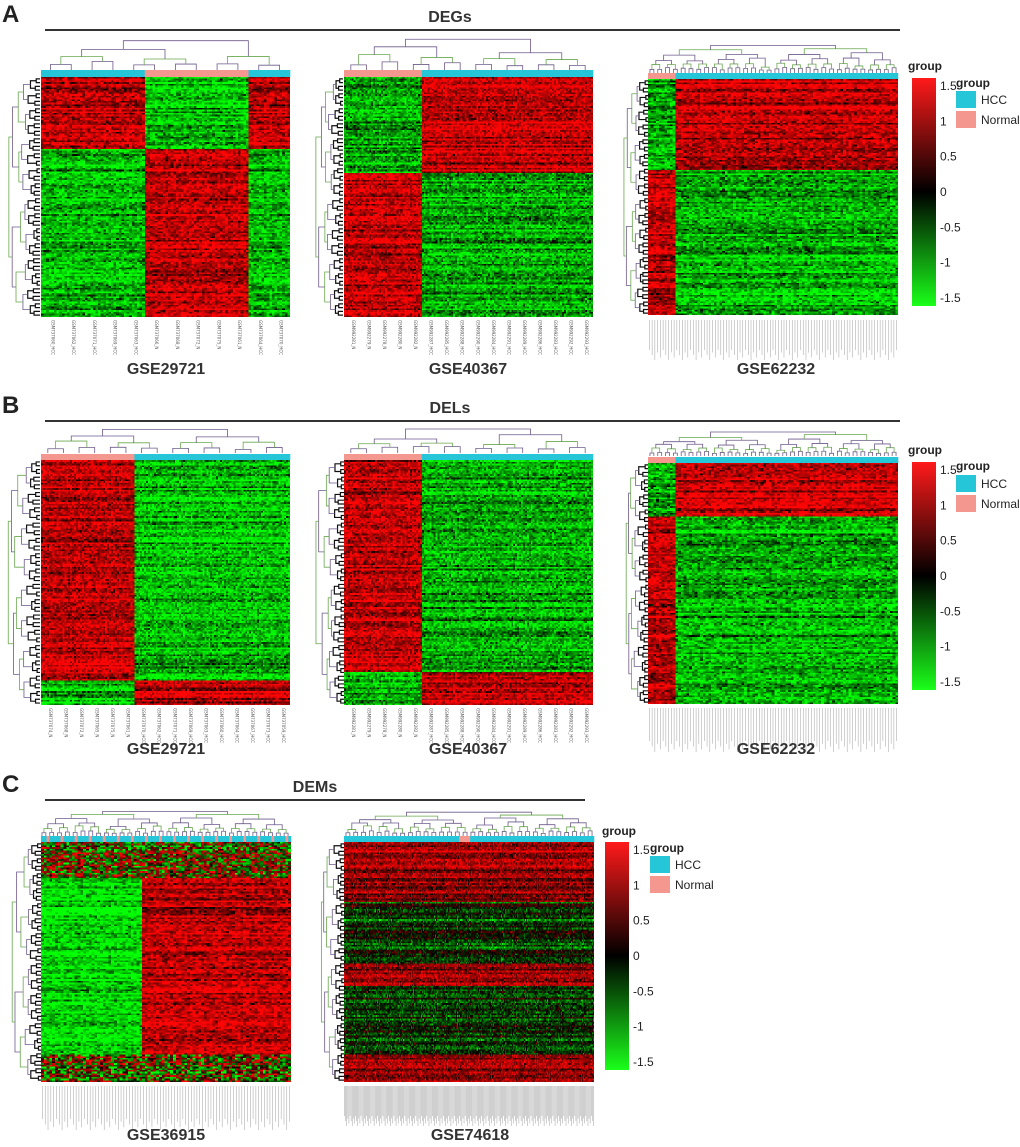 The width and height of the screenshot is (1020, 1147). I want to click on sample-label: GSM992287_HCC, so click(431, 725).